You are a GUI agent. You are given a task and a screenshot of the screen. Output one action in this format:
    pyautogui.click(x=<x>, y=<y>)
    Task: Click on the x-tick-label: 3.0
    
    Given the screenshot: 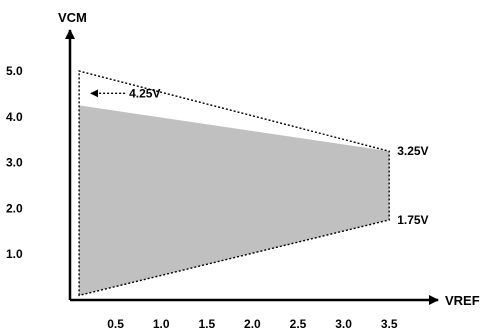 What is the action you would take?
    pyautogui.click(x=343, y=324)
    